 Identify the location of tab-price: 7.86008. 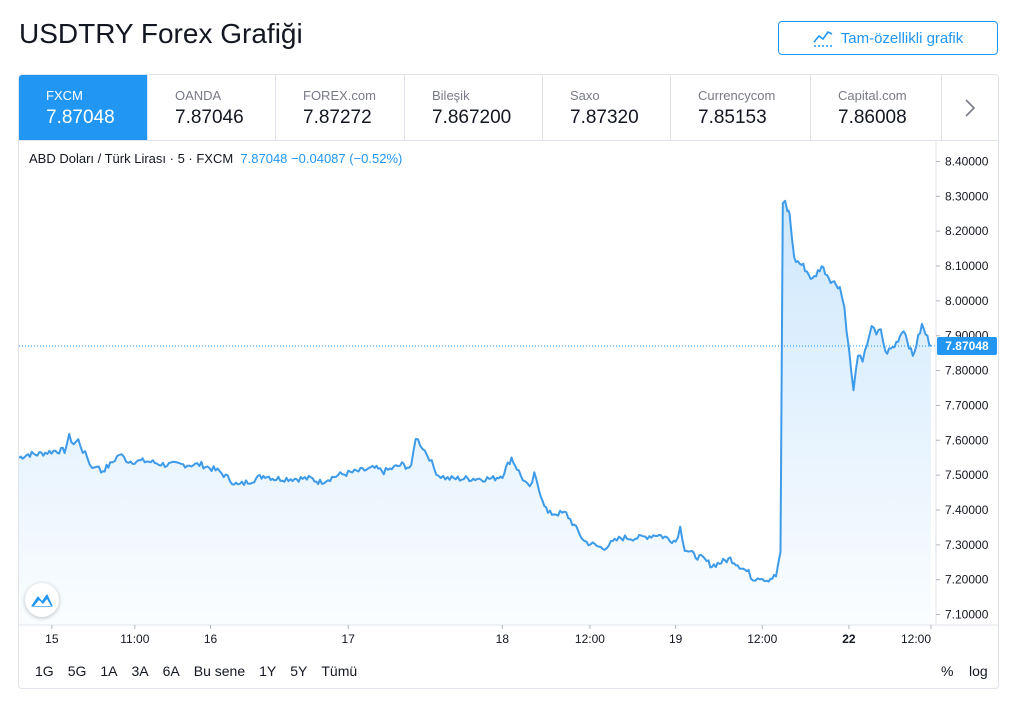
(872, 117).